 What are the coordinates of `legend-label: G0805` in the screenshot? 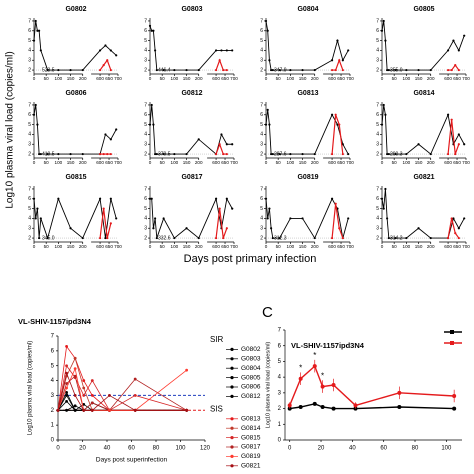 It's located at (251, 377).